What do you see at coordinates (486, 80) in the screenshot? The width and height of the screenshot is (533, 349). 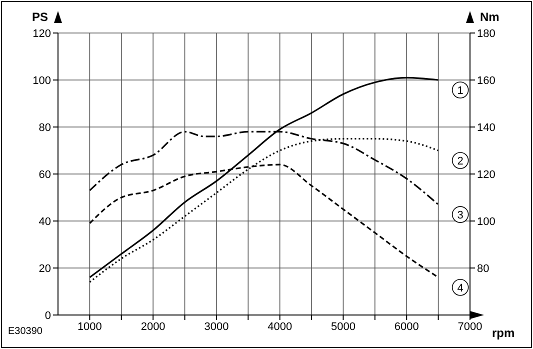 I see `y2-tick-label: 160` at bounding box center [486, 80].